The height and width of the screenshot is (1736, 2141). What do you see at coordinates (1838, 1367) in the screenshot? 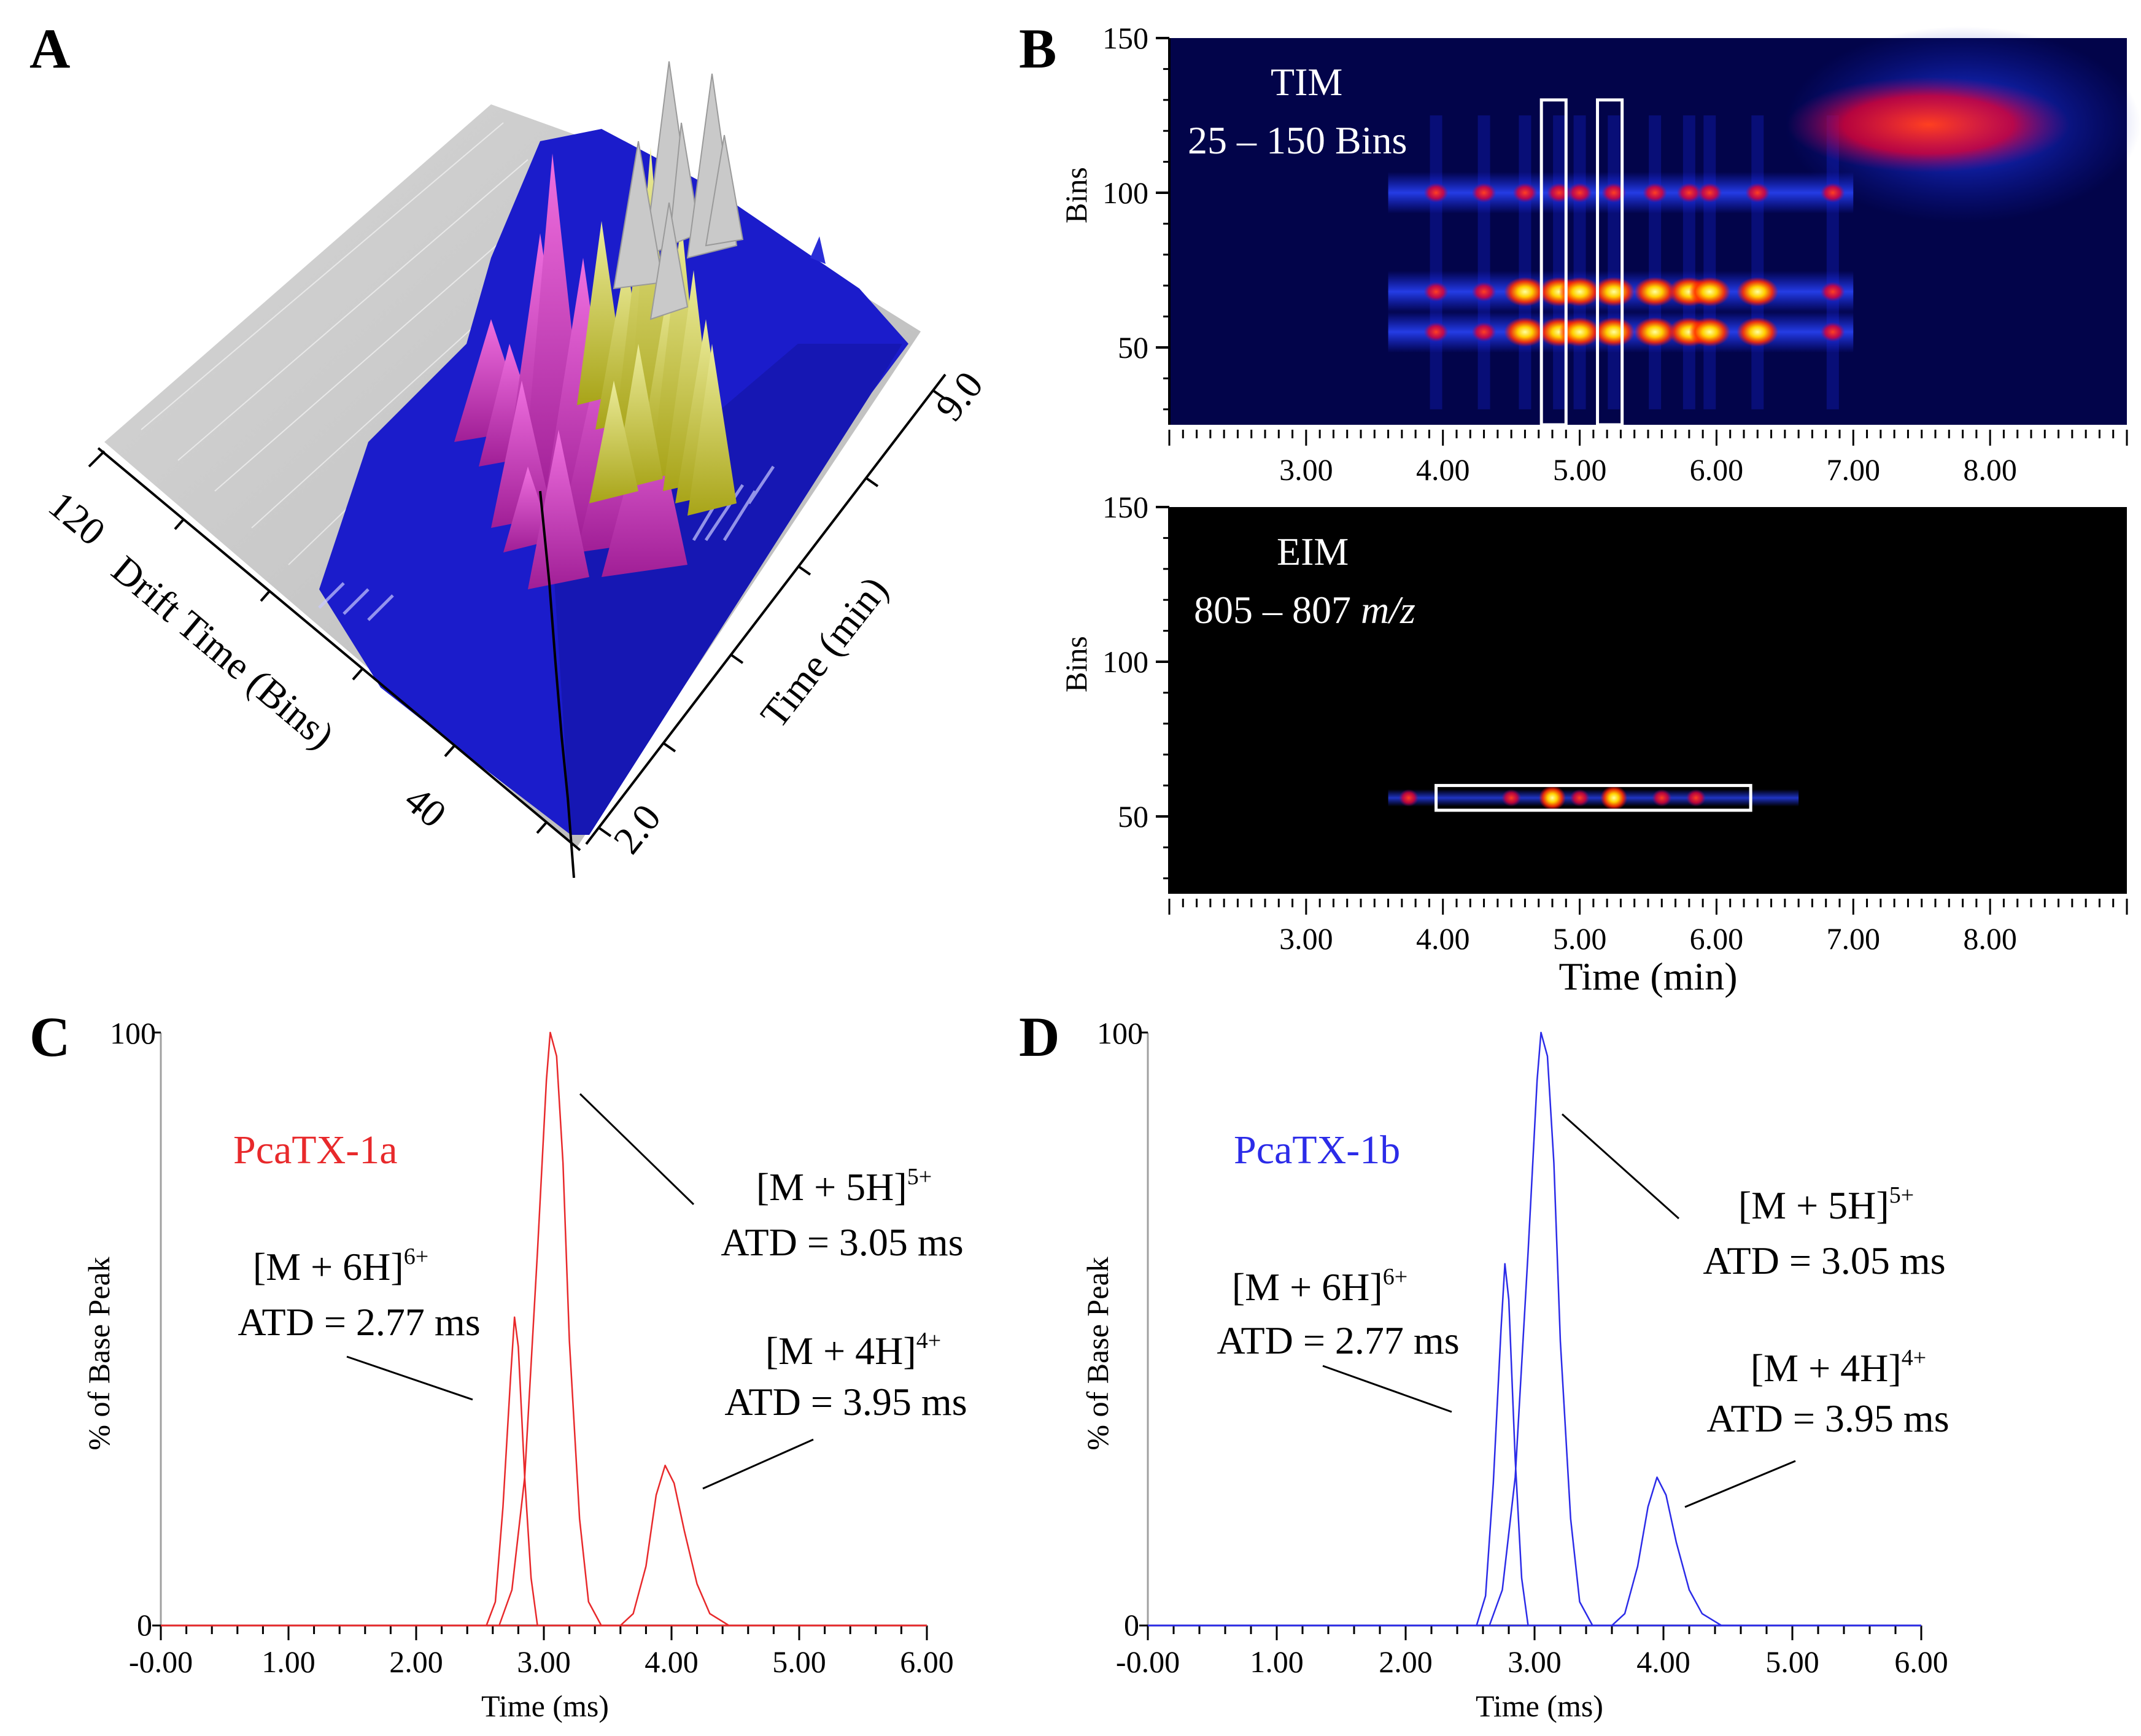
I see `panel-d-ann-4h: [M + 4H]4+` at bounding box center [1838, 1367].